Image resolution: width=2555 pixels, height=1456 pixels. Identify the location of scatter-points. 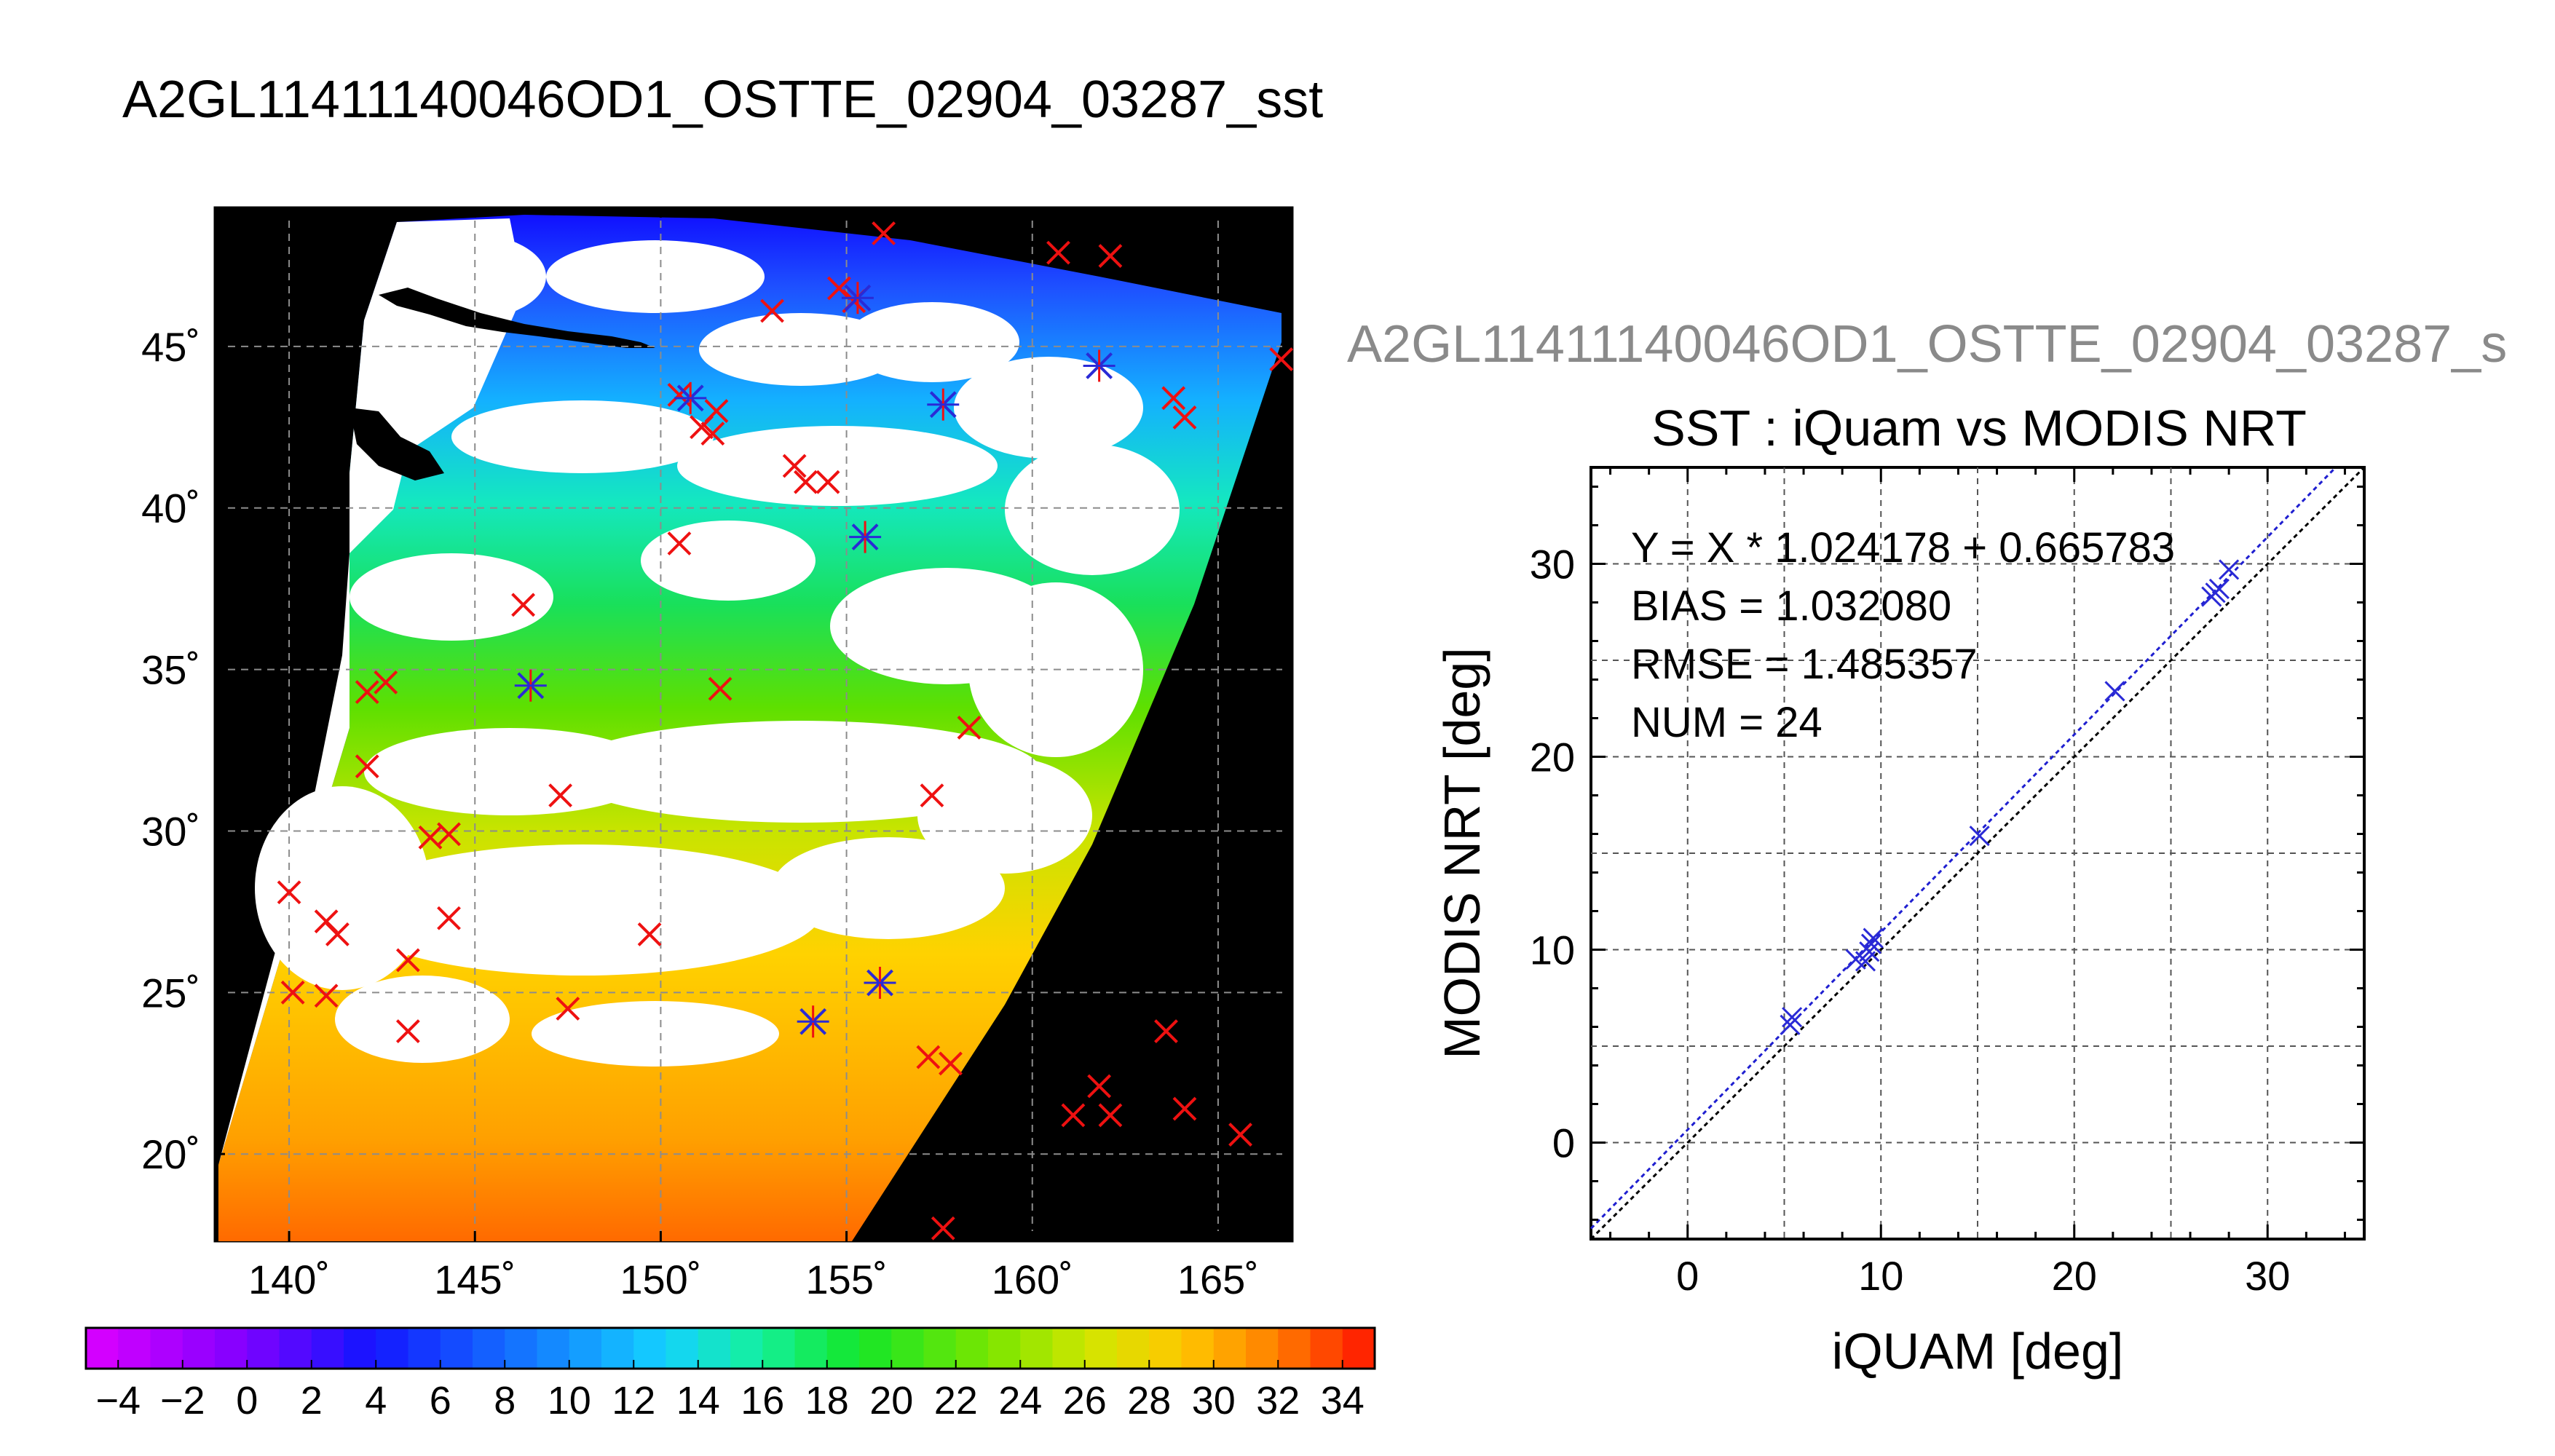
(2010, 797).